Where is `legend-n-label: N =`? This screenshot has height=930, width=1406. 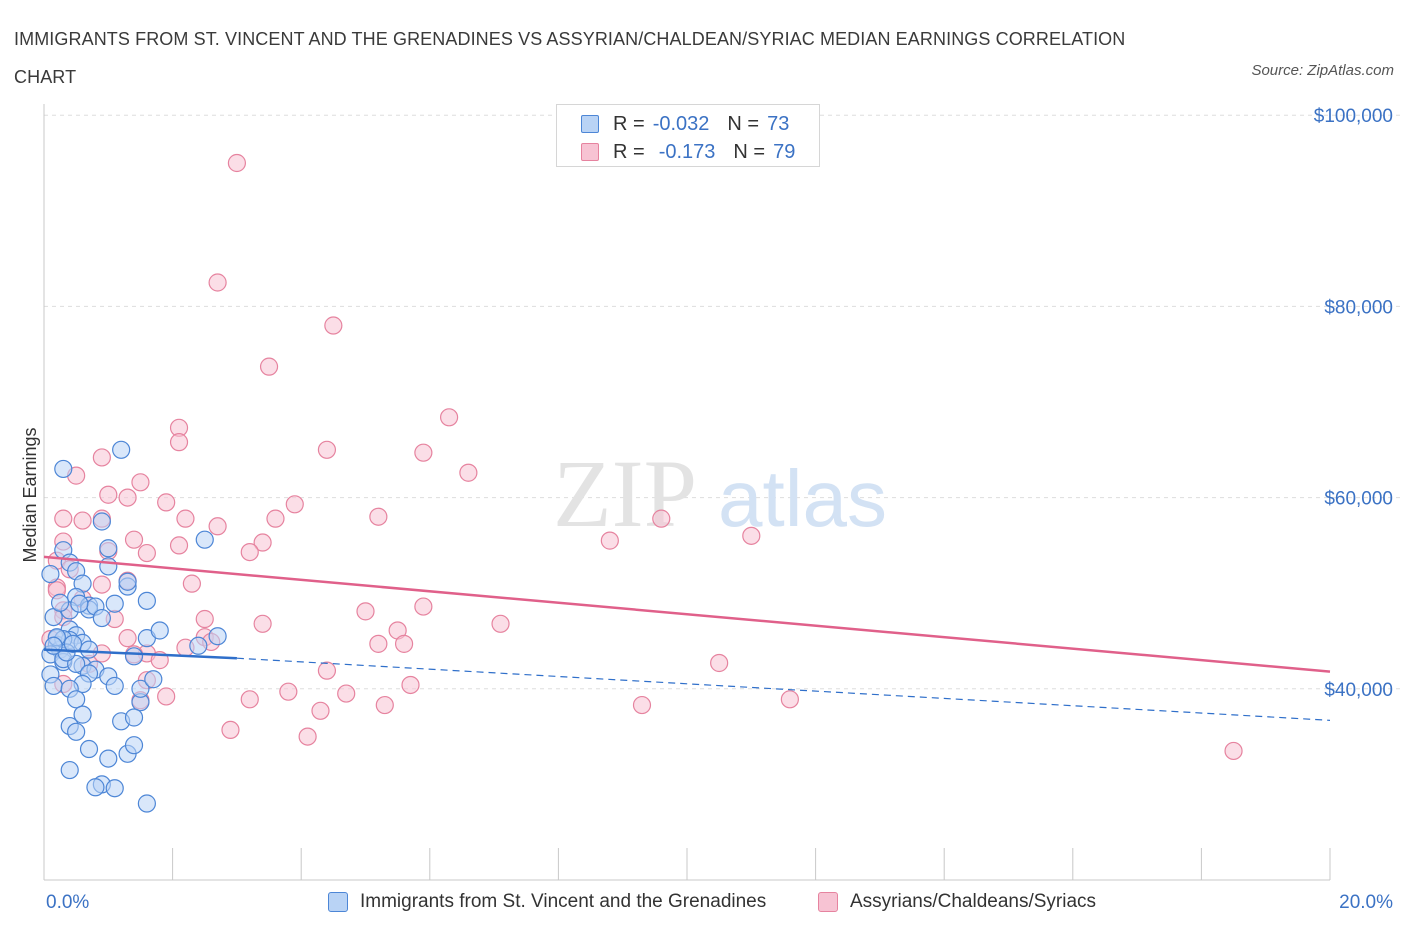 legend-n-label: N = is located at coordinates (749, 151).